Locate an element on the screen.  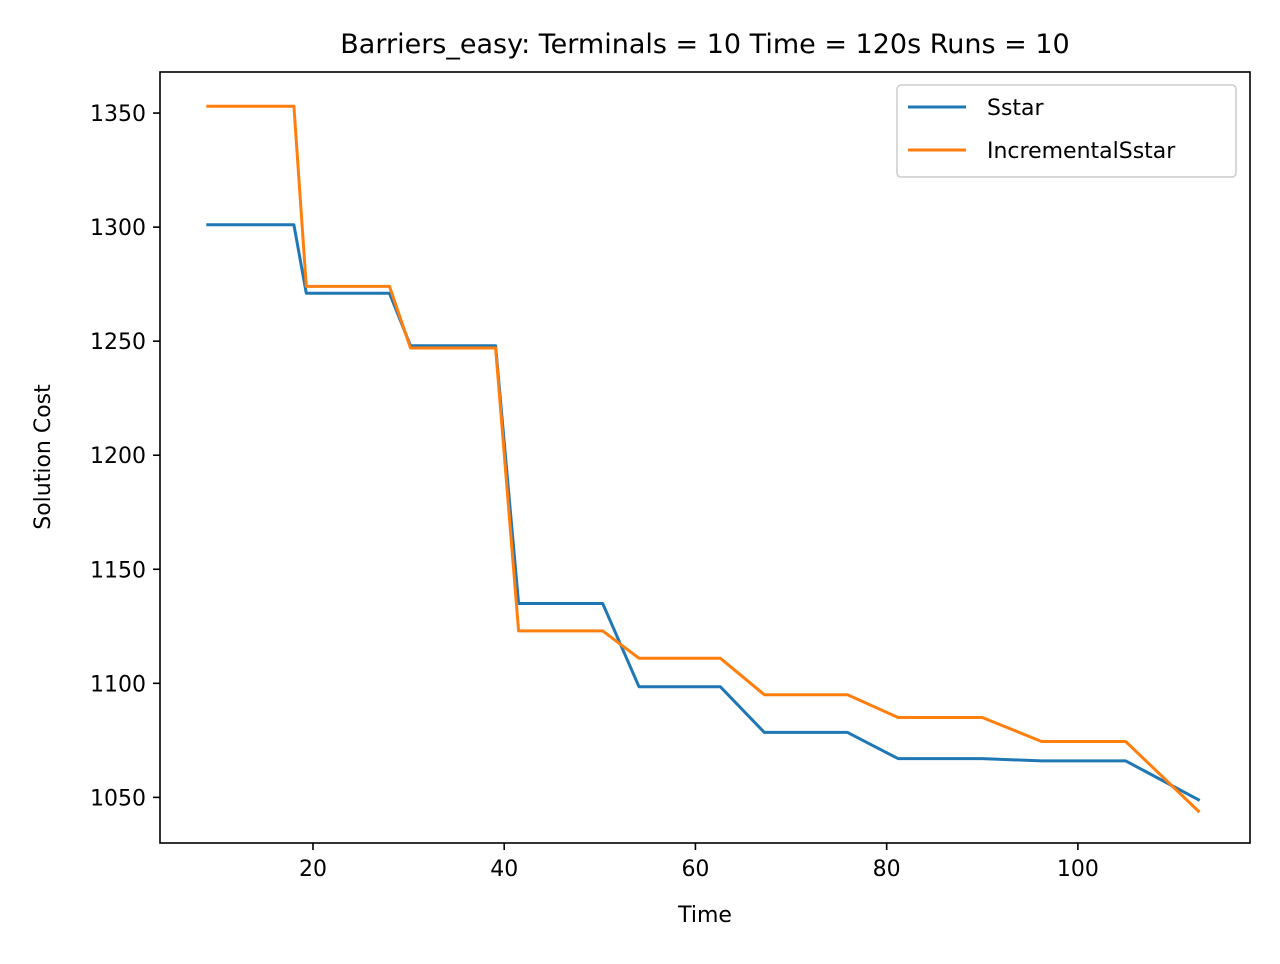
x-axis-ticks: 20 40 60 80 100 is located at coordinates (699, 862).